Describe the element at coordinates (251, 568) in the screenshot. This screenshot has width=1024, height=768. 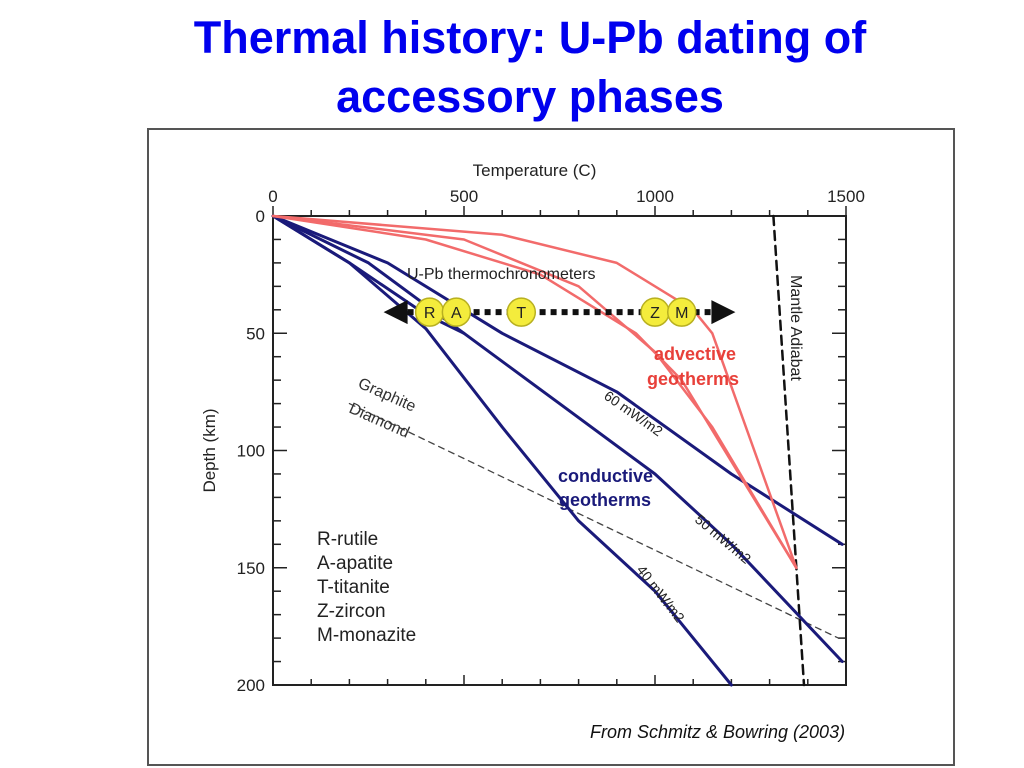
I see `y-tick-label: 150` at that location.